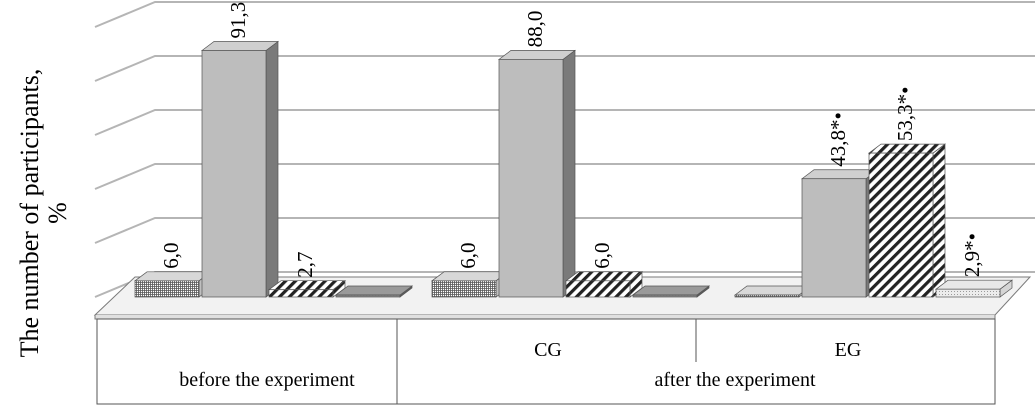 This screenshot has width=1035, height=405. Describe the element at coordinates (905, 113) in the screenshot. I see `data-label: 53,3*•` at that location.